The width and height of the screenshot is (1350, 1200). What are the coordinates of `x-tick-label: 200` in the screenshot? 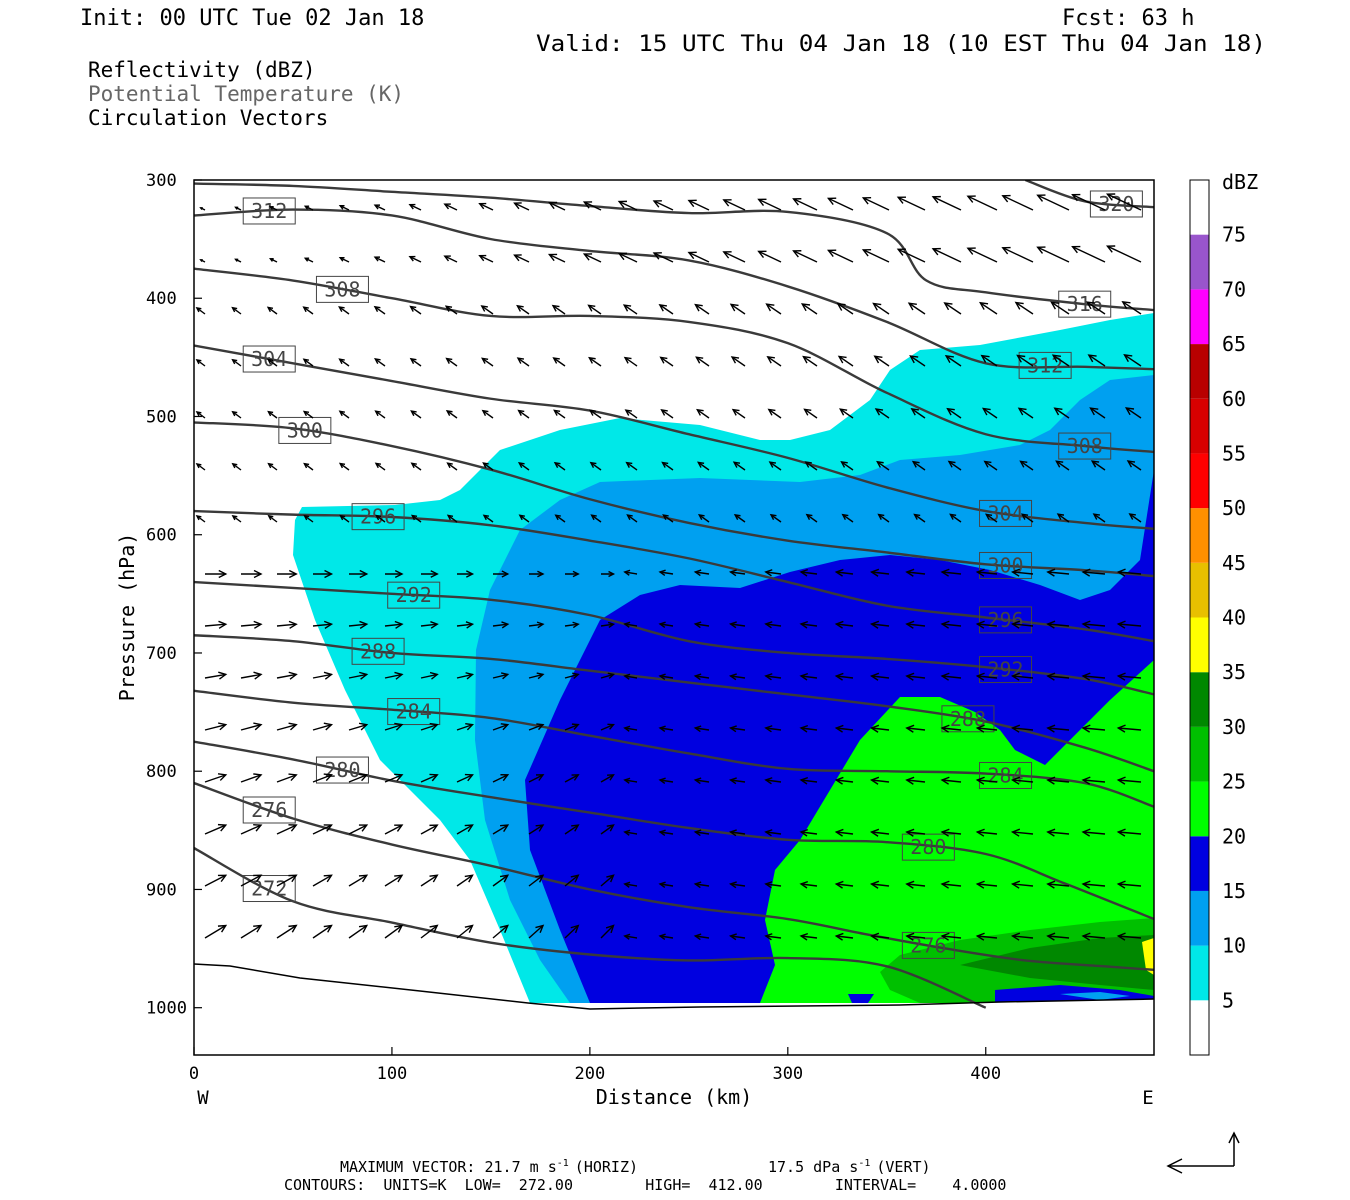 It's located at (590, 1074).